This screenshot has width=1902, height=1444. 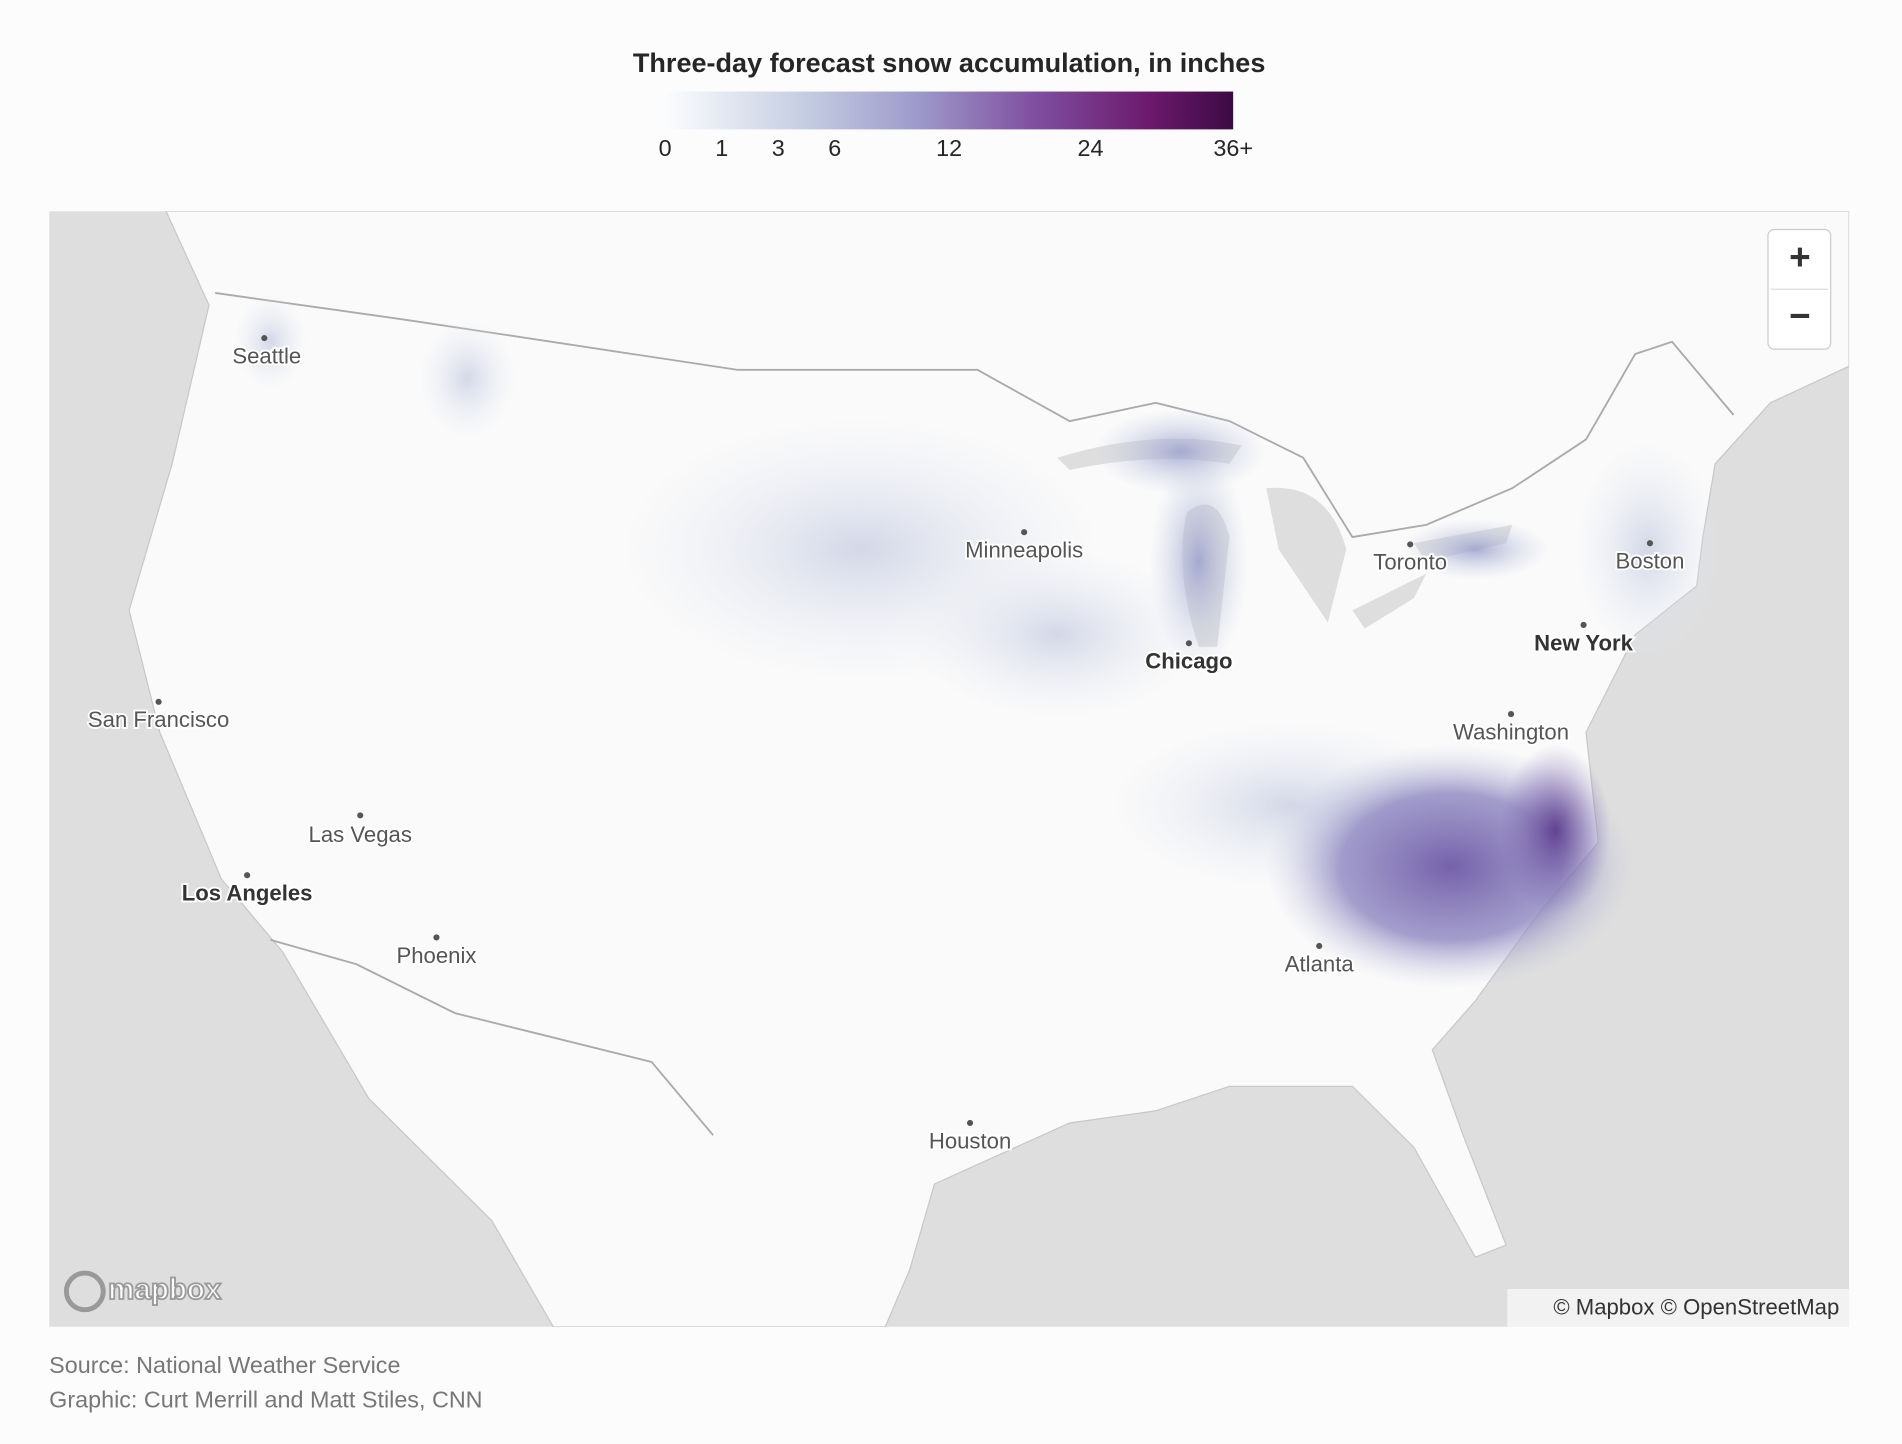 What do you see at coordinates (778, 148) in the screenshot?
I see `legend-tick-label: 3` at bounding box center [778, 148].